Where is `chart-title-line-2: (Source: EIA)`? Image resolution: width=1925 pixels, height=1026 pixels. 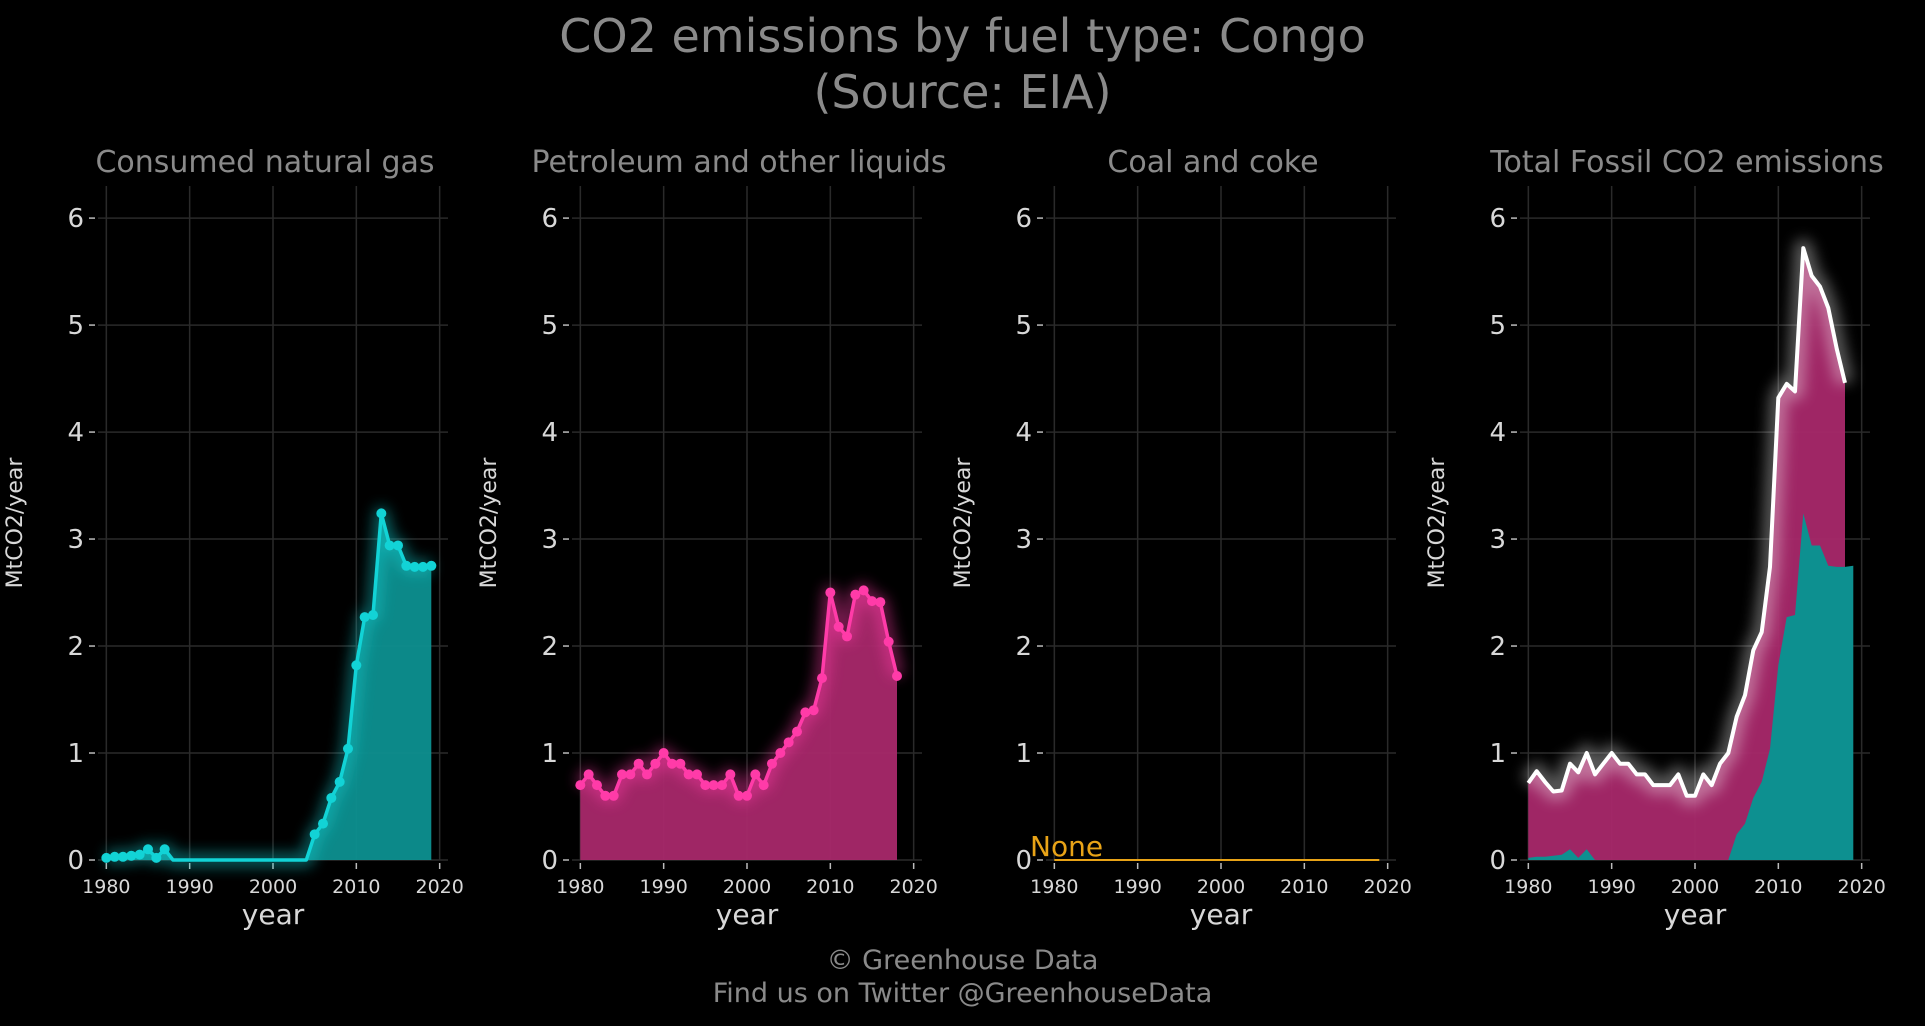
chart-title-line-2: (Source: EIA) is located at coordinates (962, 92).